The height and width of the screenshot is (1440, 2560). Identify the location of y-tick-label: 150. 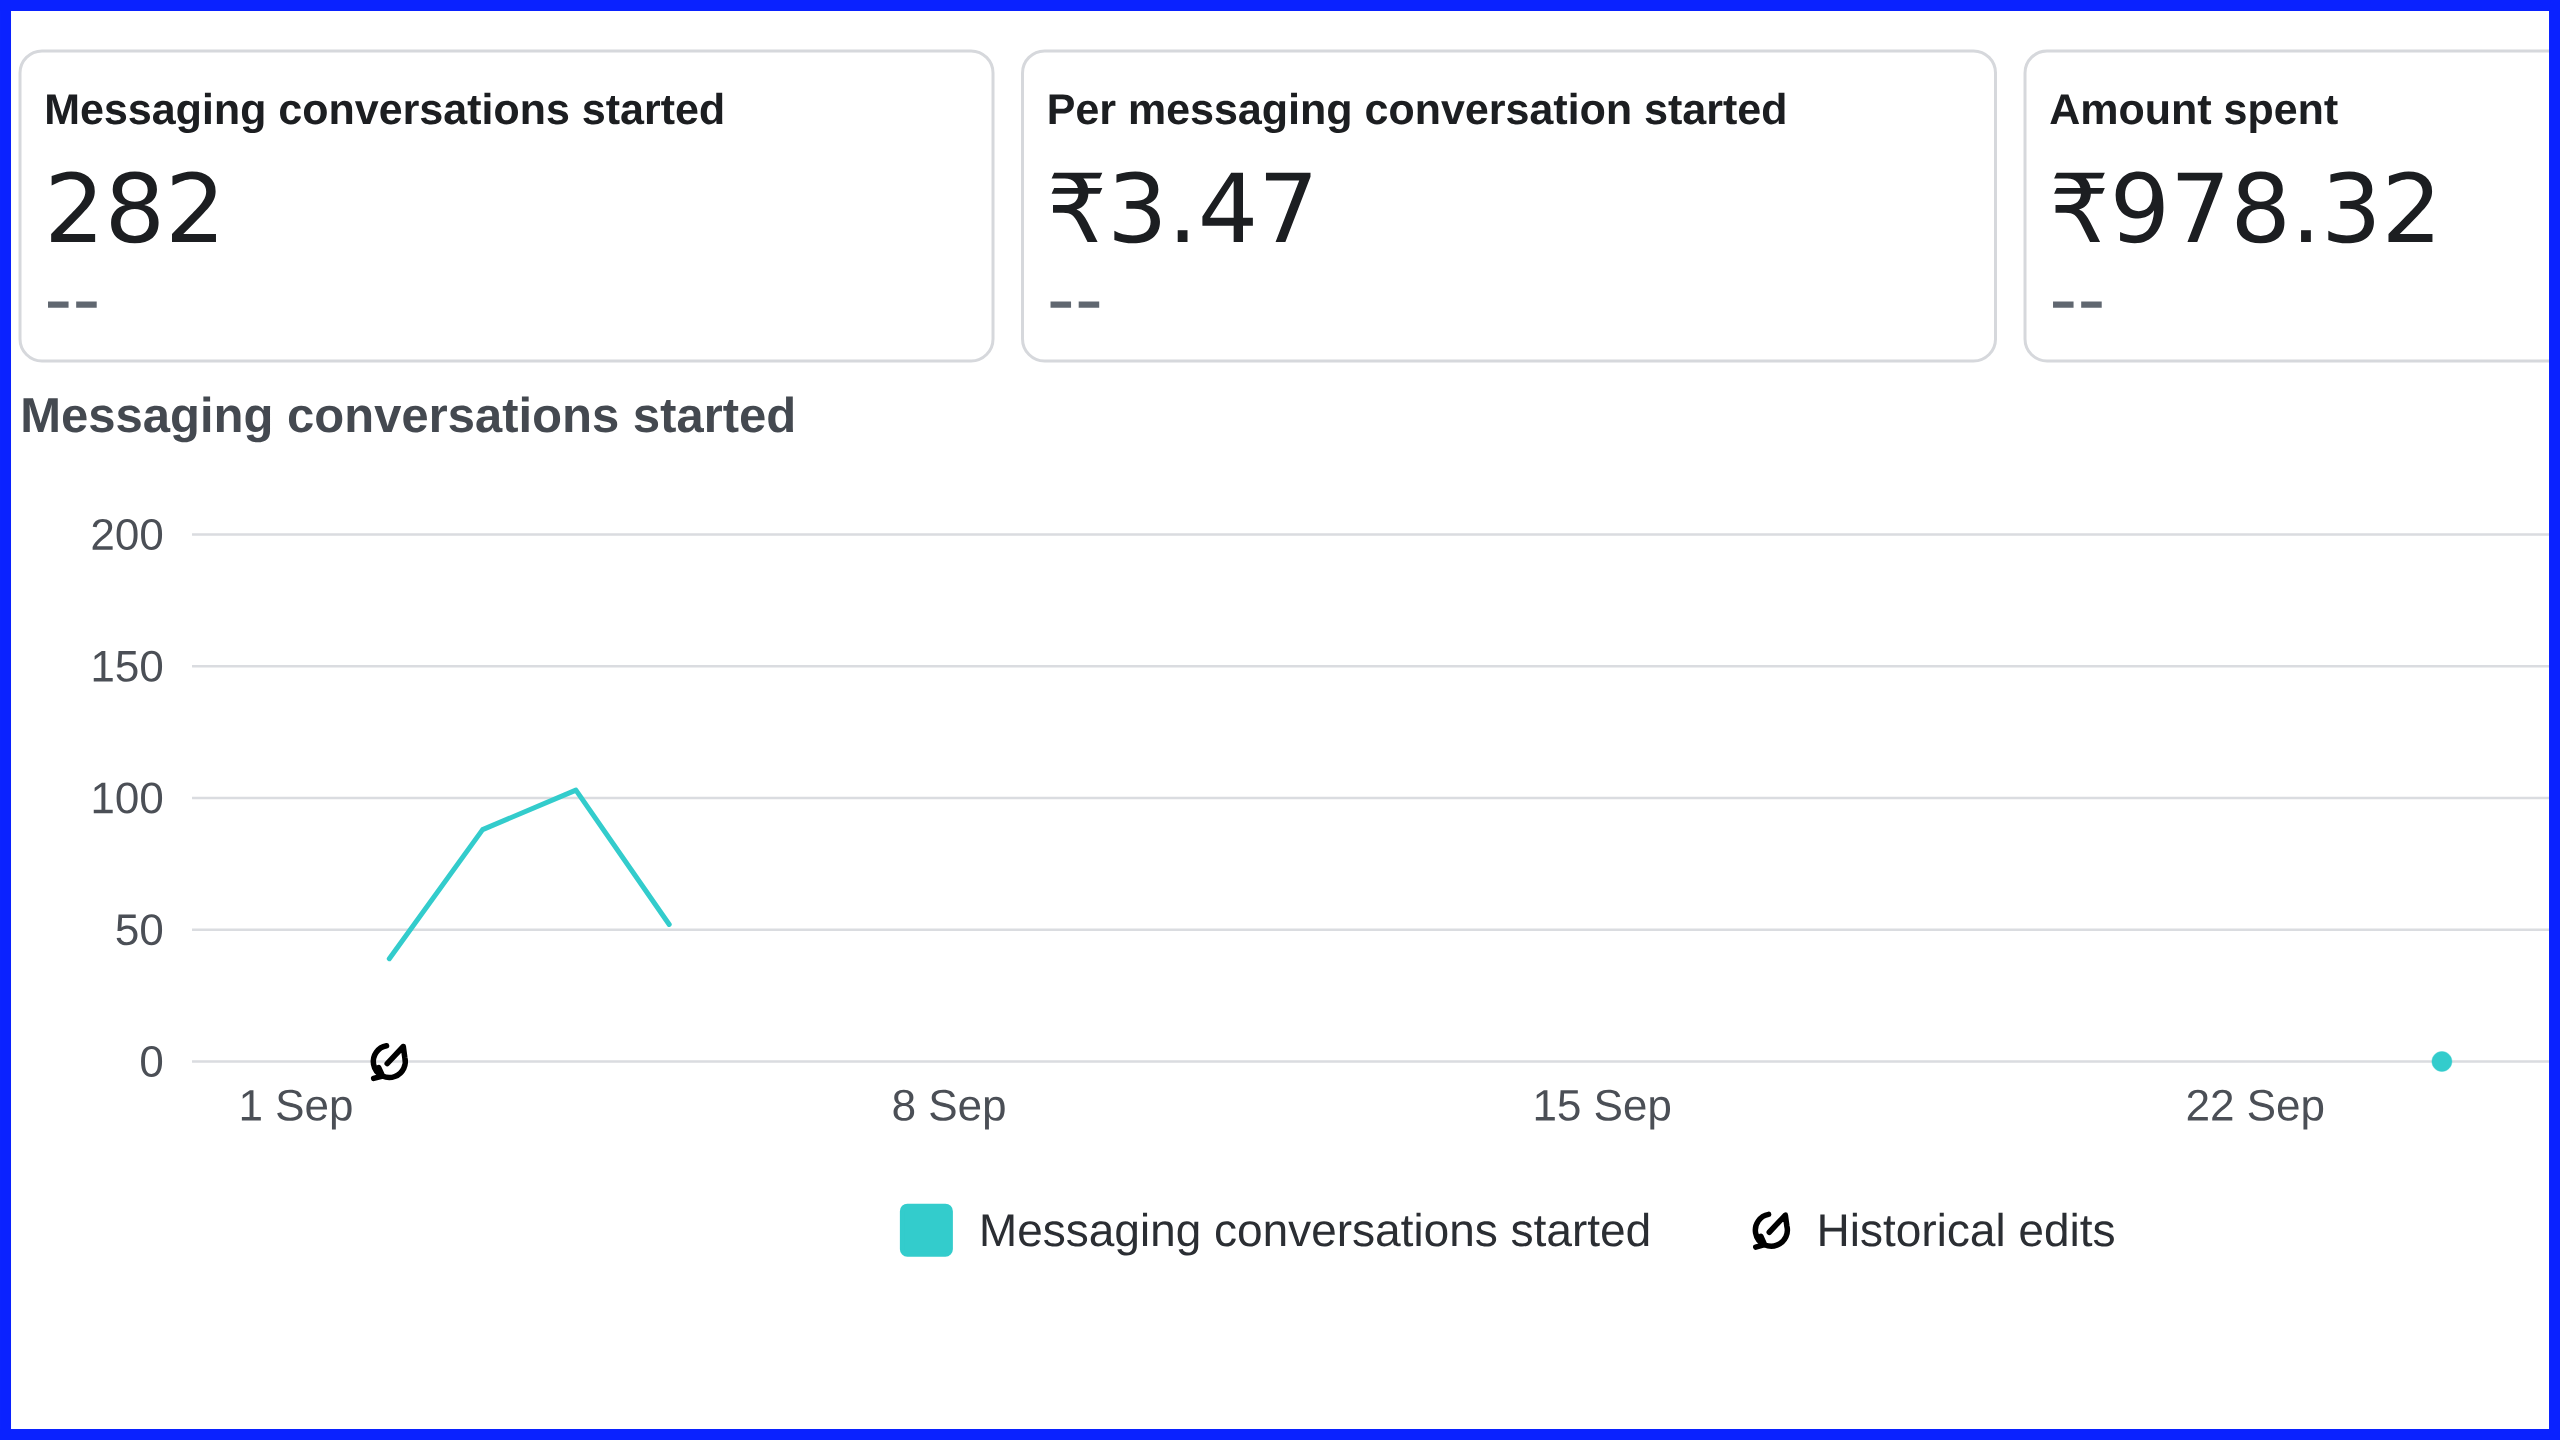
(128, 666).